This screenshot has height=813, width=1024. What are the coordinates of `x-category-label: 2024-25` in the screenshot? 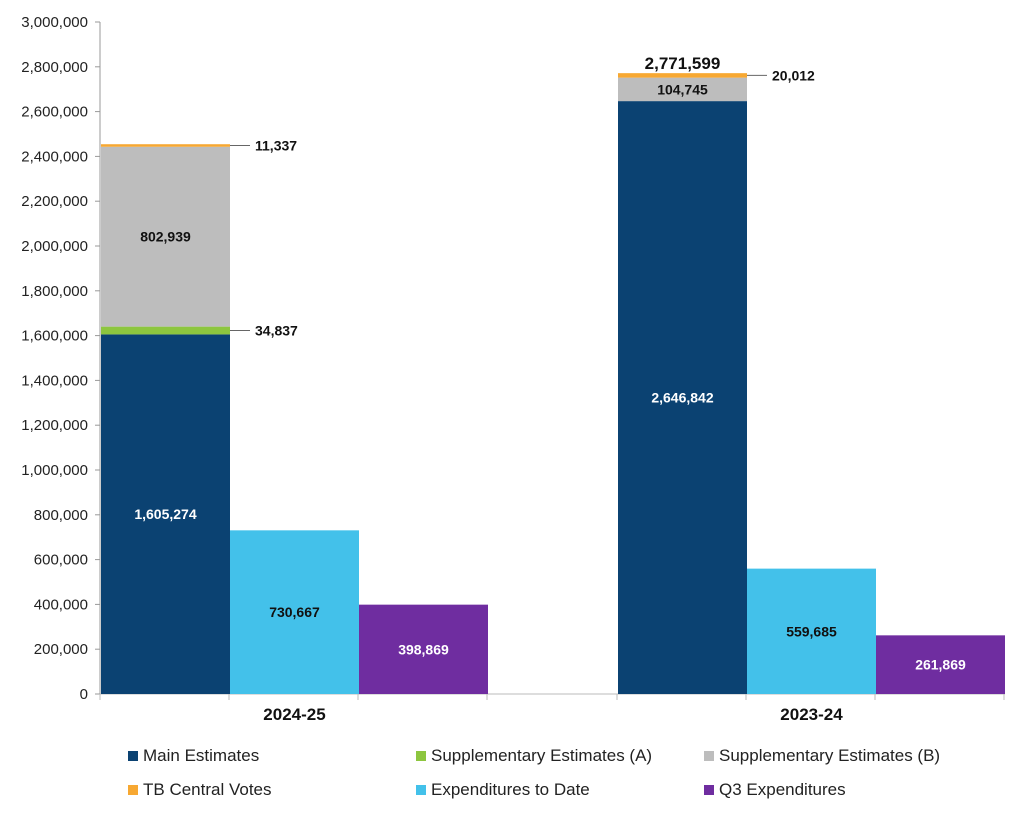 It's located at (294, 714).